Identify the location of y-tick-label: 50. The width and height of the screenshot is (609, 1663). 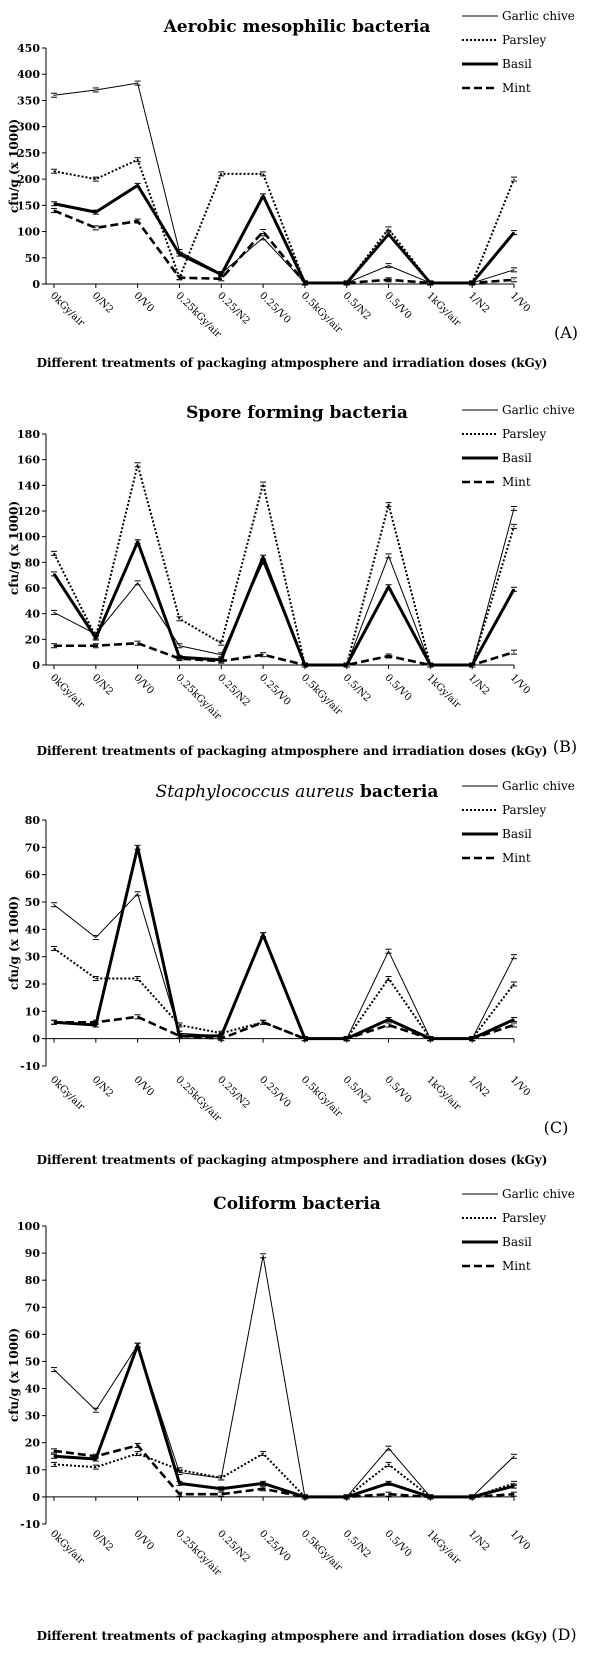
(33, 258).